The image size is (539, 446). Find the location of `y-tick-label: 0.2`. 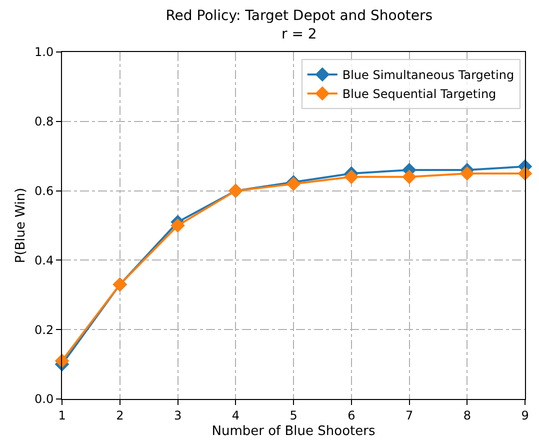

y-tick-label: 0.2 is located at coordinates (44, 329).